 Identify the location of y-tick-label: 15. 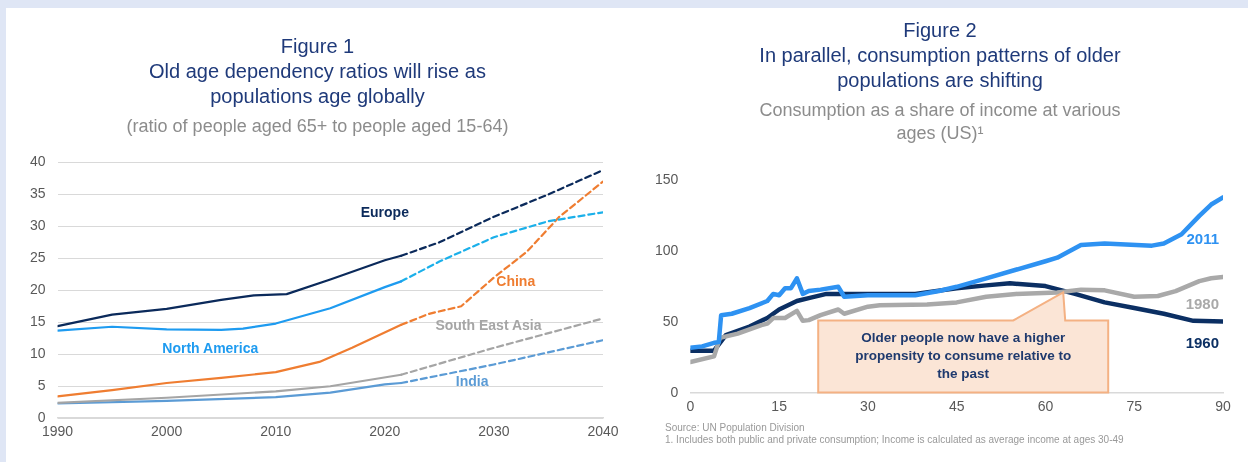
(37, 321).